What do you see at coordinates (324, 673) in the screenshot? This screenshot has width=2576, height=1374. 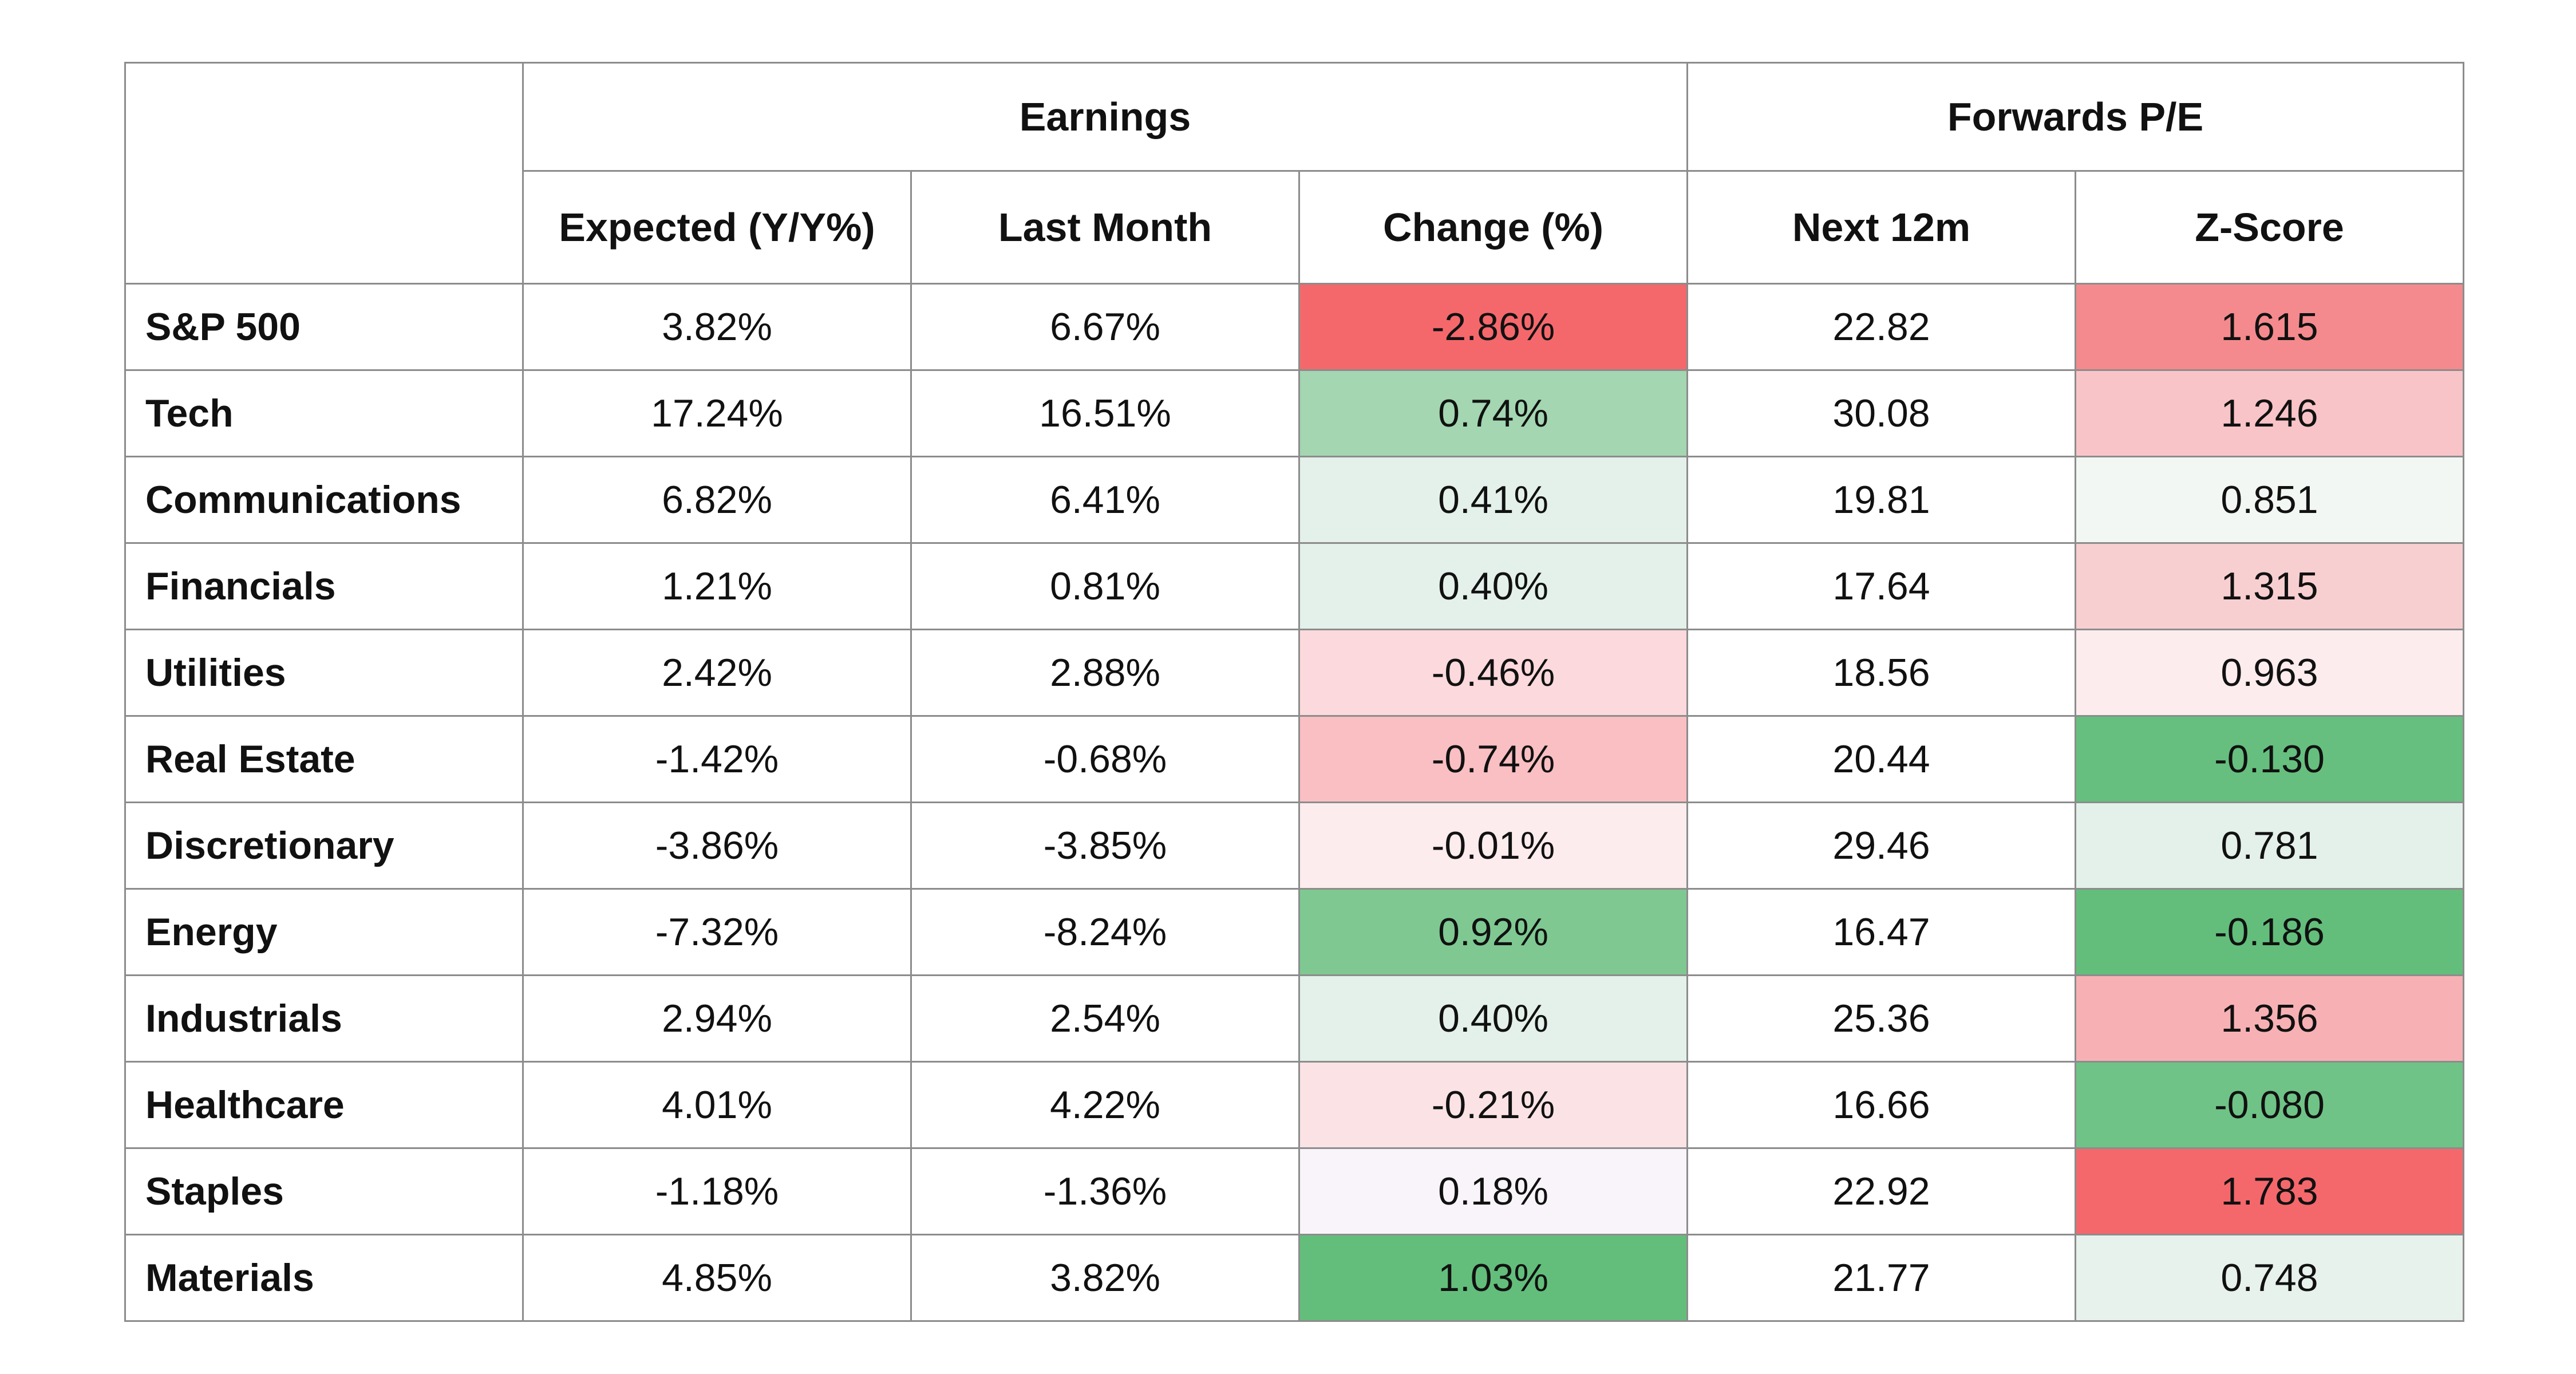 I see `row-label-cell: Utilities` at bounding box center [324, 673].